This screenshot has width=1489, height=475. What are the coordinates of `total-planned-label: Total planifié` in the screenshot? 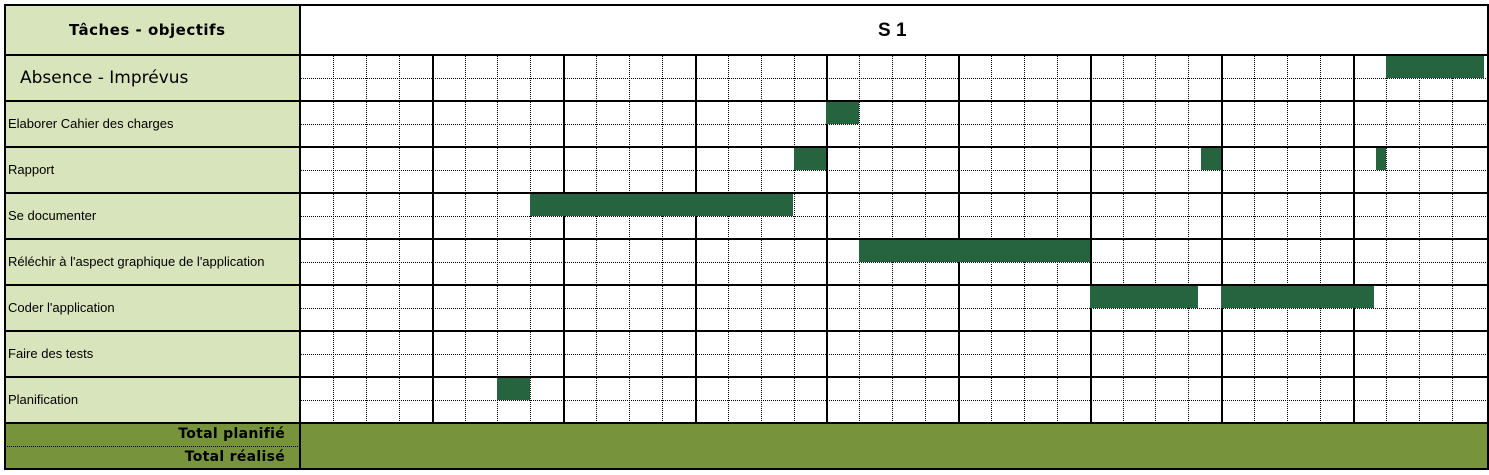 It's located at (231, 434).